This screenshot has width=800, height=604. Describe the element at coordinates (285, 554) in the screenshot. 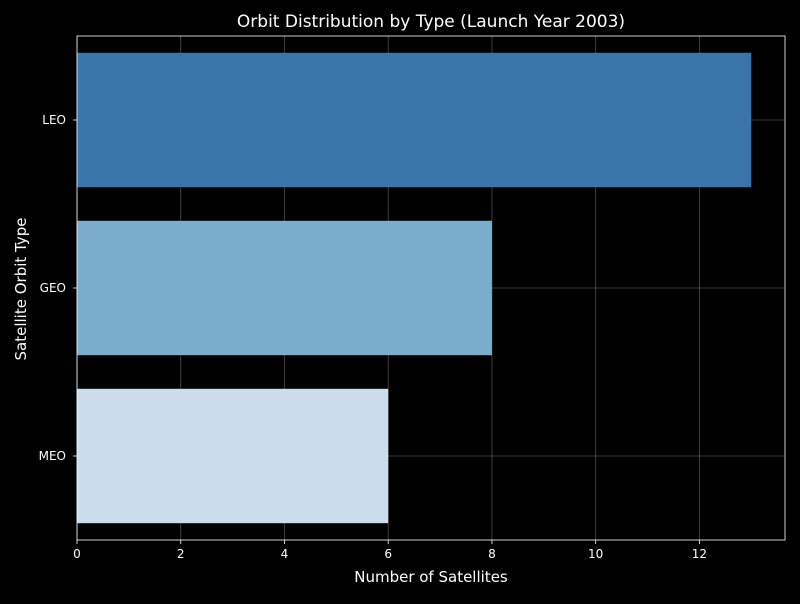

I see `x-tick-label: 4` at that location.